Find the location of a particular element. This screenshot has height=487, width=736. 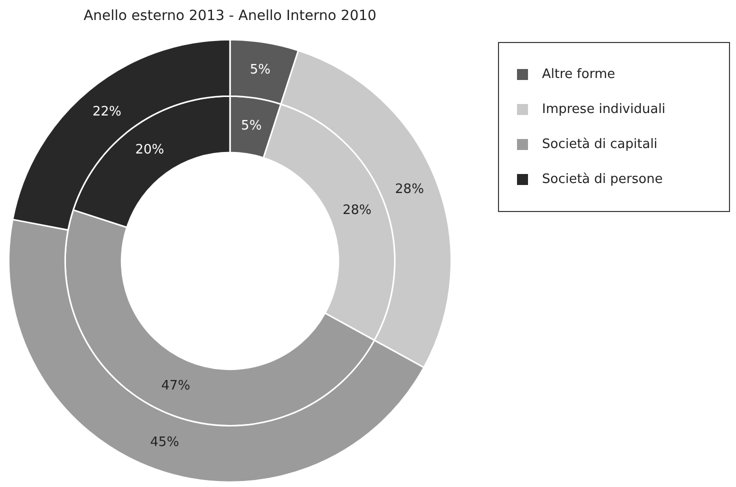

legend-label: Società di persone is located at coordinates (602, 179).